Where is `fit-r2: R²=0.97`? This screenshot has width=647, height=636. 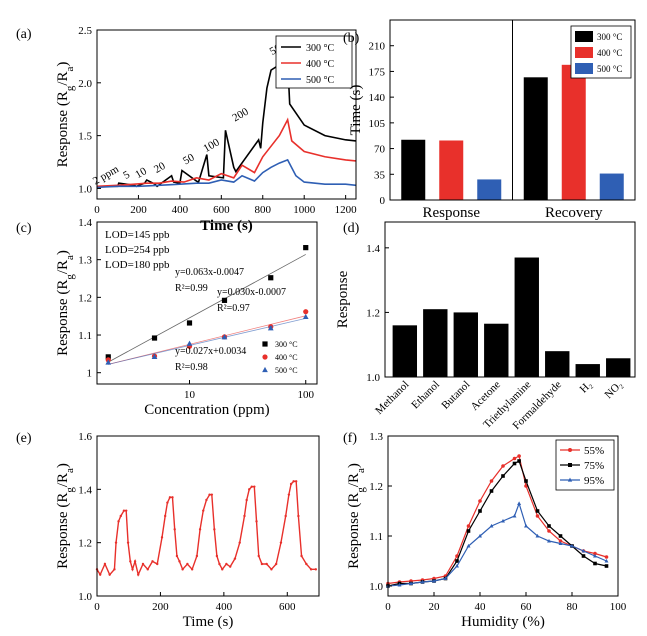
fit-r2: R²=0.97 is located at coordinates (233, 308).